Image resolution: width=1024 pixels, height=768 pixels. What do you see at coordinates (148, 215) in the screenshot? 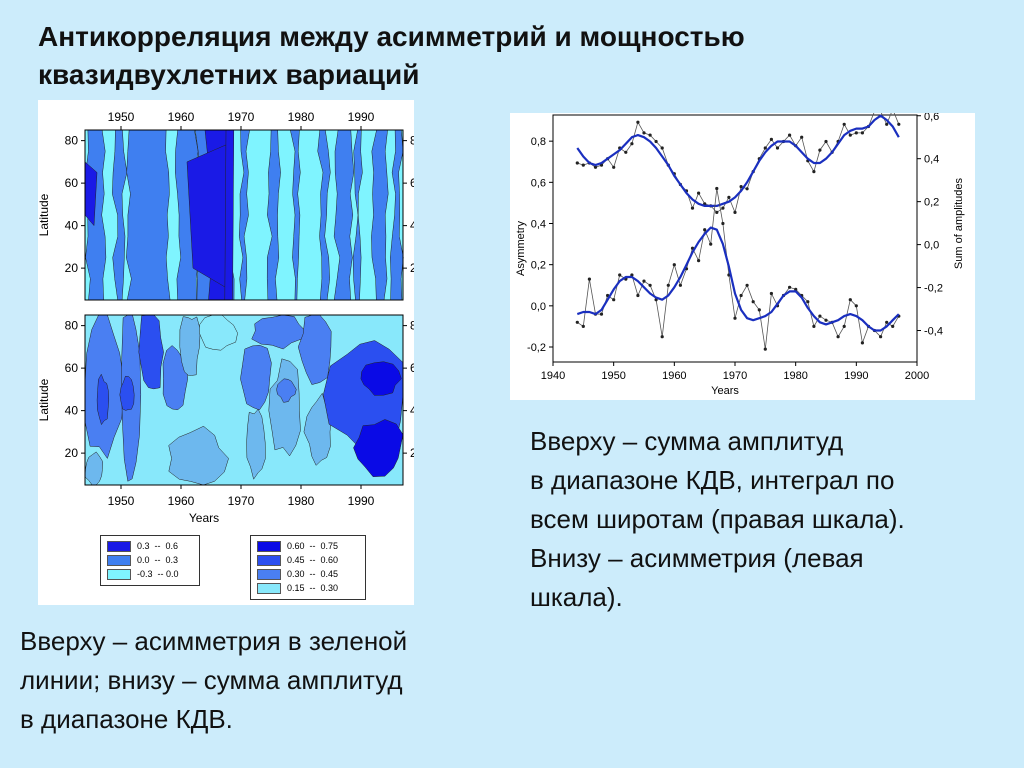
I see `asymmetry-band` at bounding box center [148, 215].